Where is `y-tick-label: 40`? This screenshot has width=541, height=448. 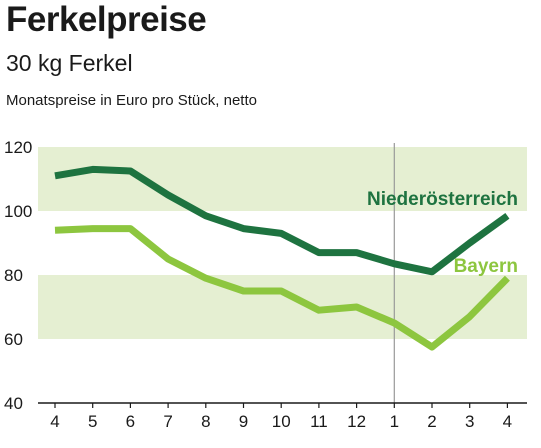
y-tick-label: 40 is located at coordinates (13, 403).